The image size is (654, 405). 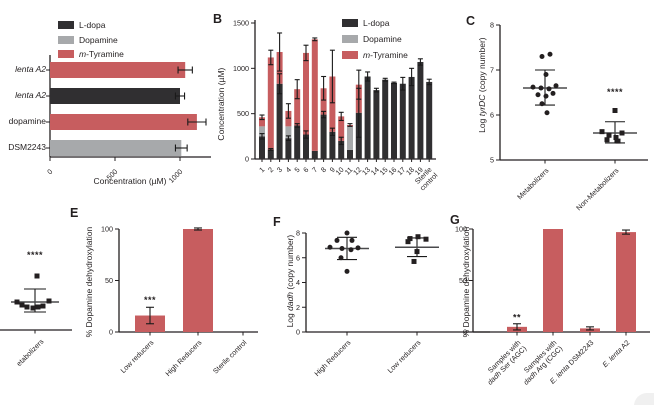 I want to click on panel-g-letter: G, so click(x=455, y=220).